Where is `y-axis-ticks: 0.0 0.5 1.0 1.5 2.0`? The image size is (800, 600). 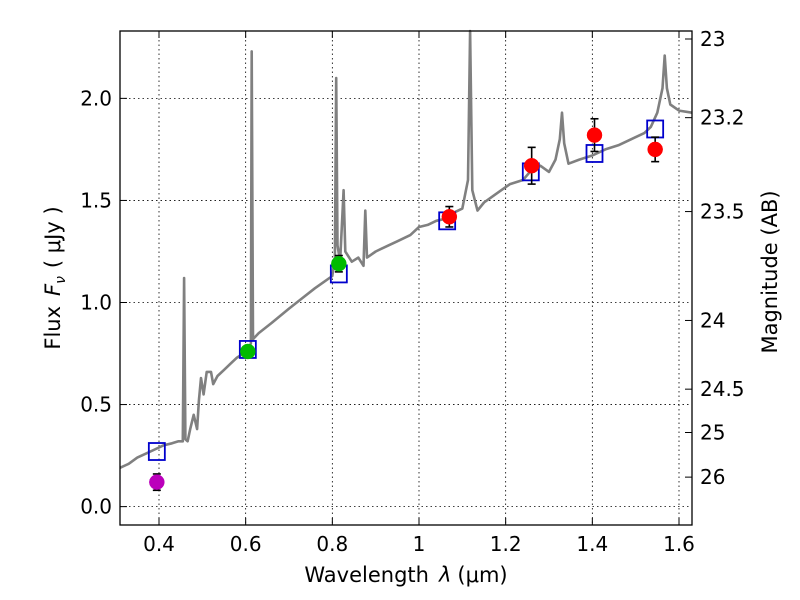
y-axis-ticks: 0.0 0.5 1.0 1.5 2.0 is located at coordinates (103, 302).